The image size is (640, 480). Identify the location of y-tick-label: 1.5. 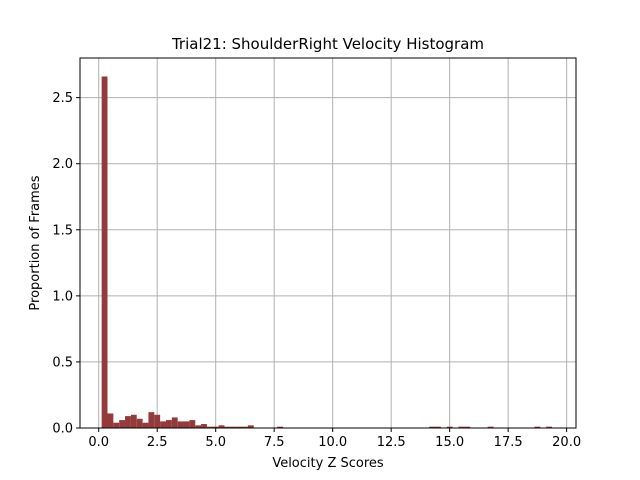
(62, 230).